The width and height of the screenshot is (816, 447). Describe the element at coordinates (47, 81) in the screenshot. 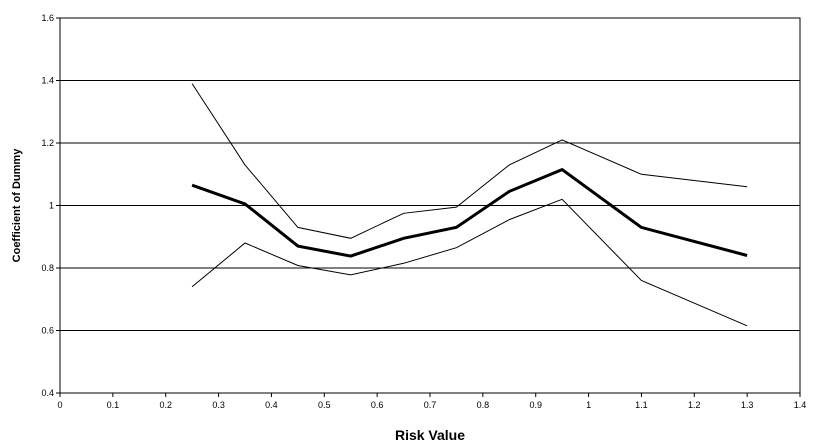

I see `y-tick-label: 1.4` at that location.